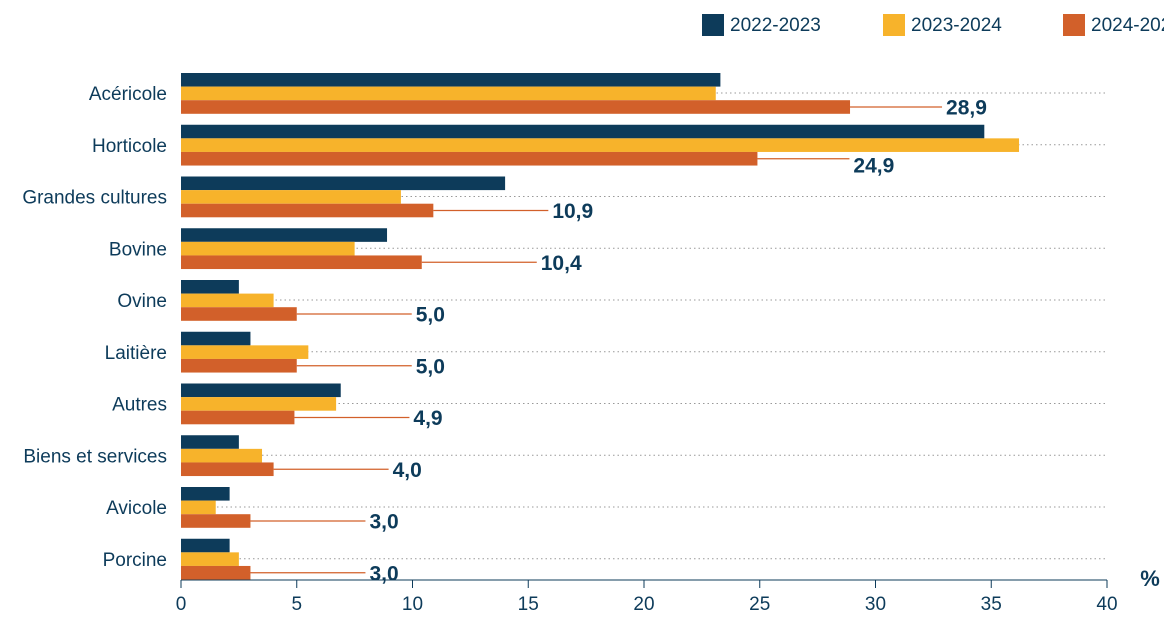  Describe the element at coordinates (136, 508) in the screenshot. I see `y-tick-label: Avicole` at that location.